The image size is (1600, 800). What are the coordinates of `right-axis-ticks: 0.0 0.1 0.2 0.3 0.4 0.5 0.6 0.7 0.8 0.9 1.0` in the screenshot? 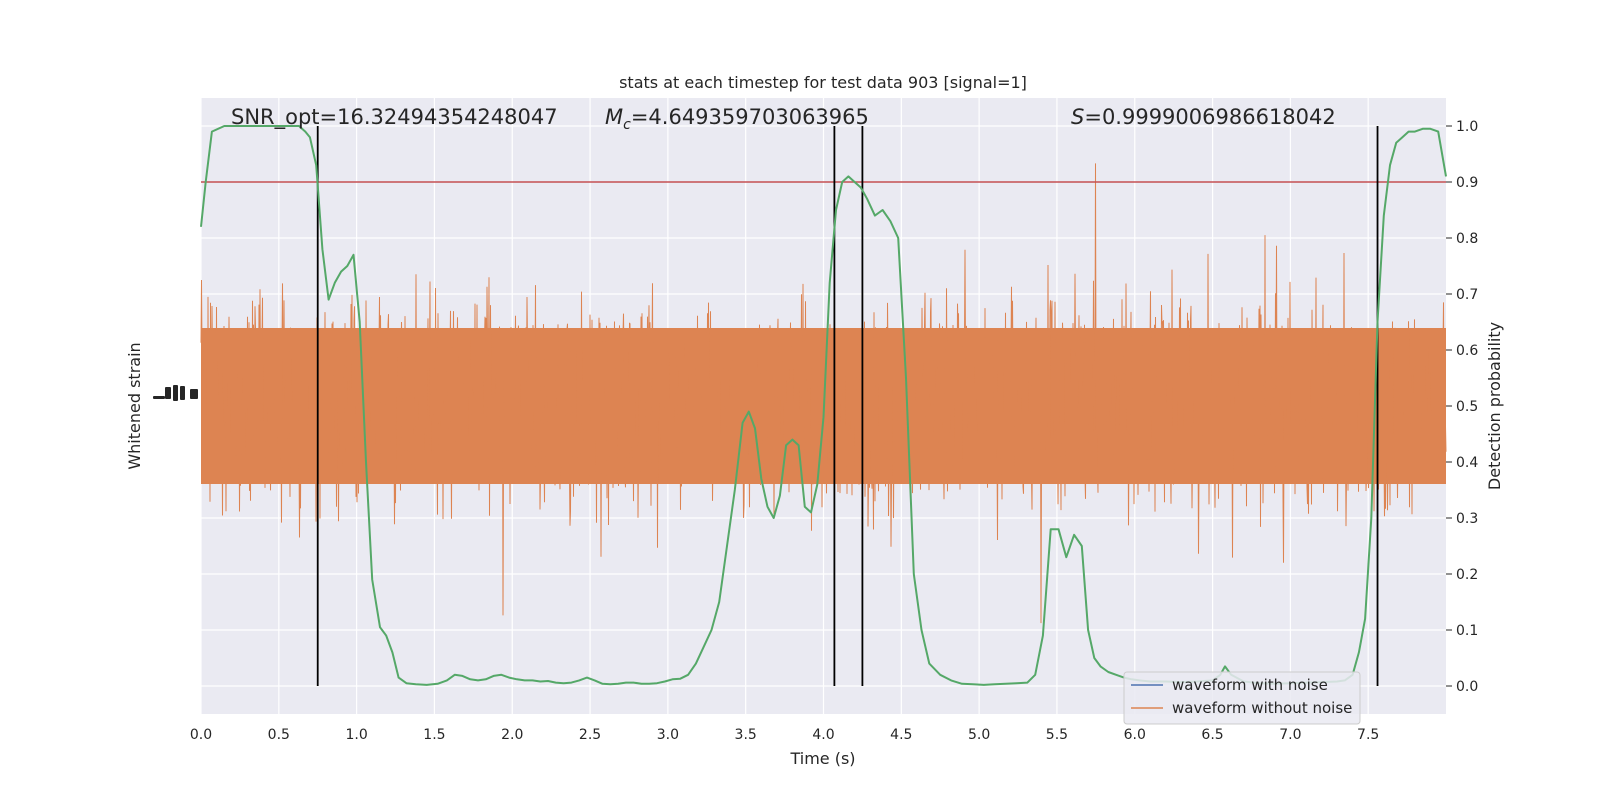 It's located at (1462, 407).